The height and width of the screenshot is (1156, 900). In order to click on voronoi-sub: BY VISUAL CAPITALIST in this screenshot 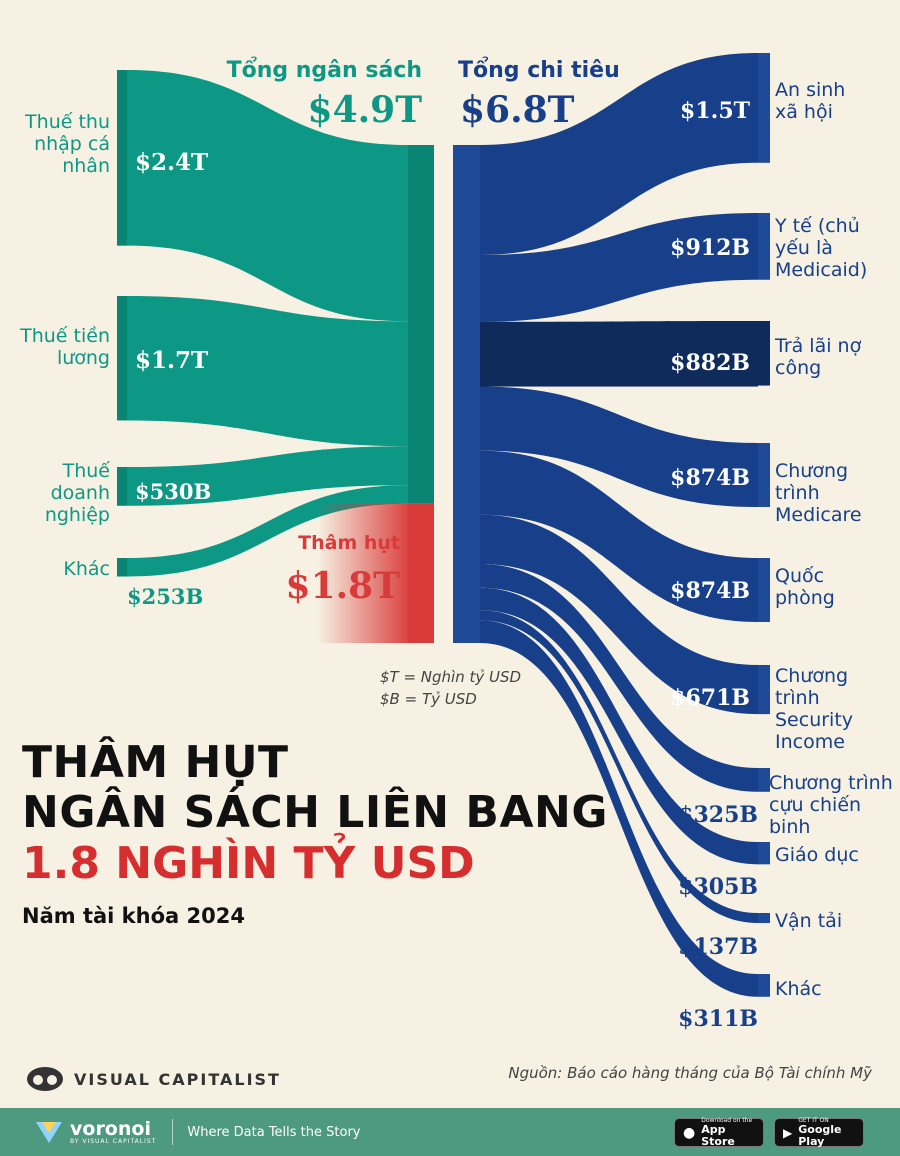, I will do `click(113, 1141)`.